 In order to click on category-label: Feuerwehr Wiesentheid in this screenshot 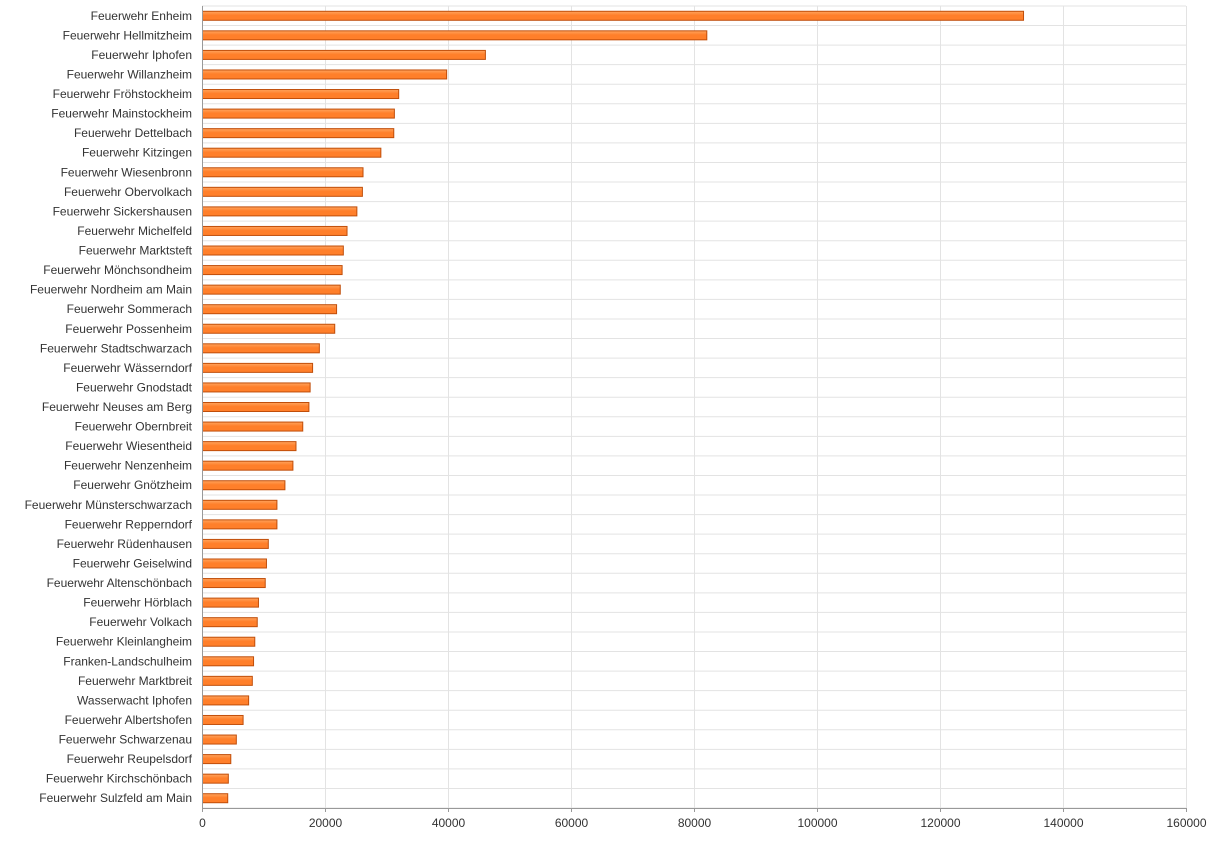, I will do `click(128, 446)`.